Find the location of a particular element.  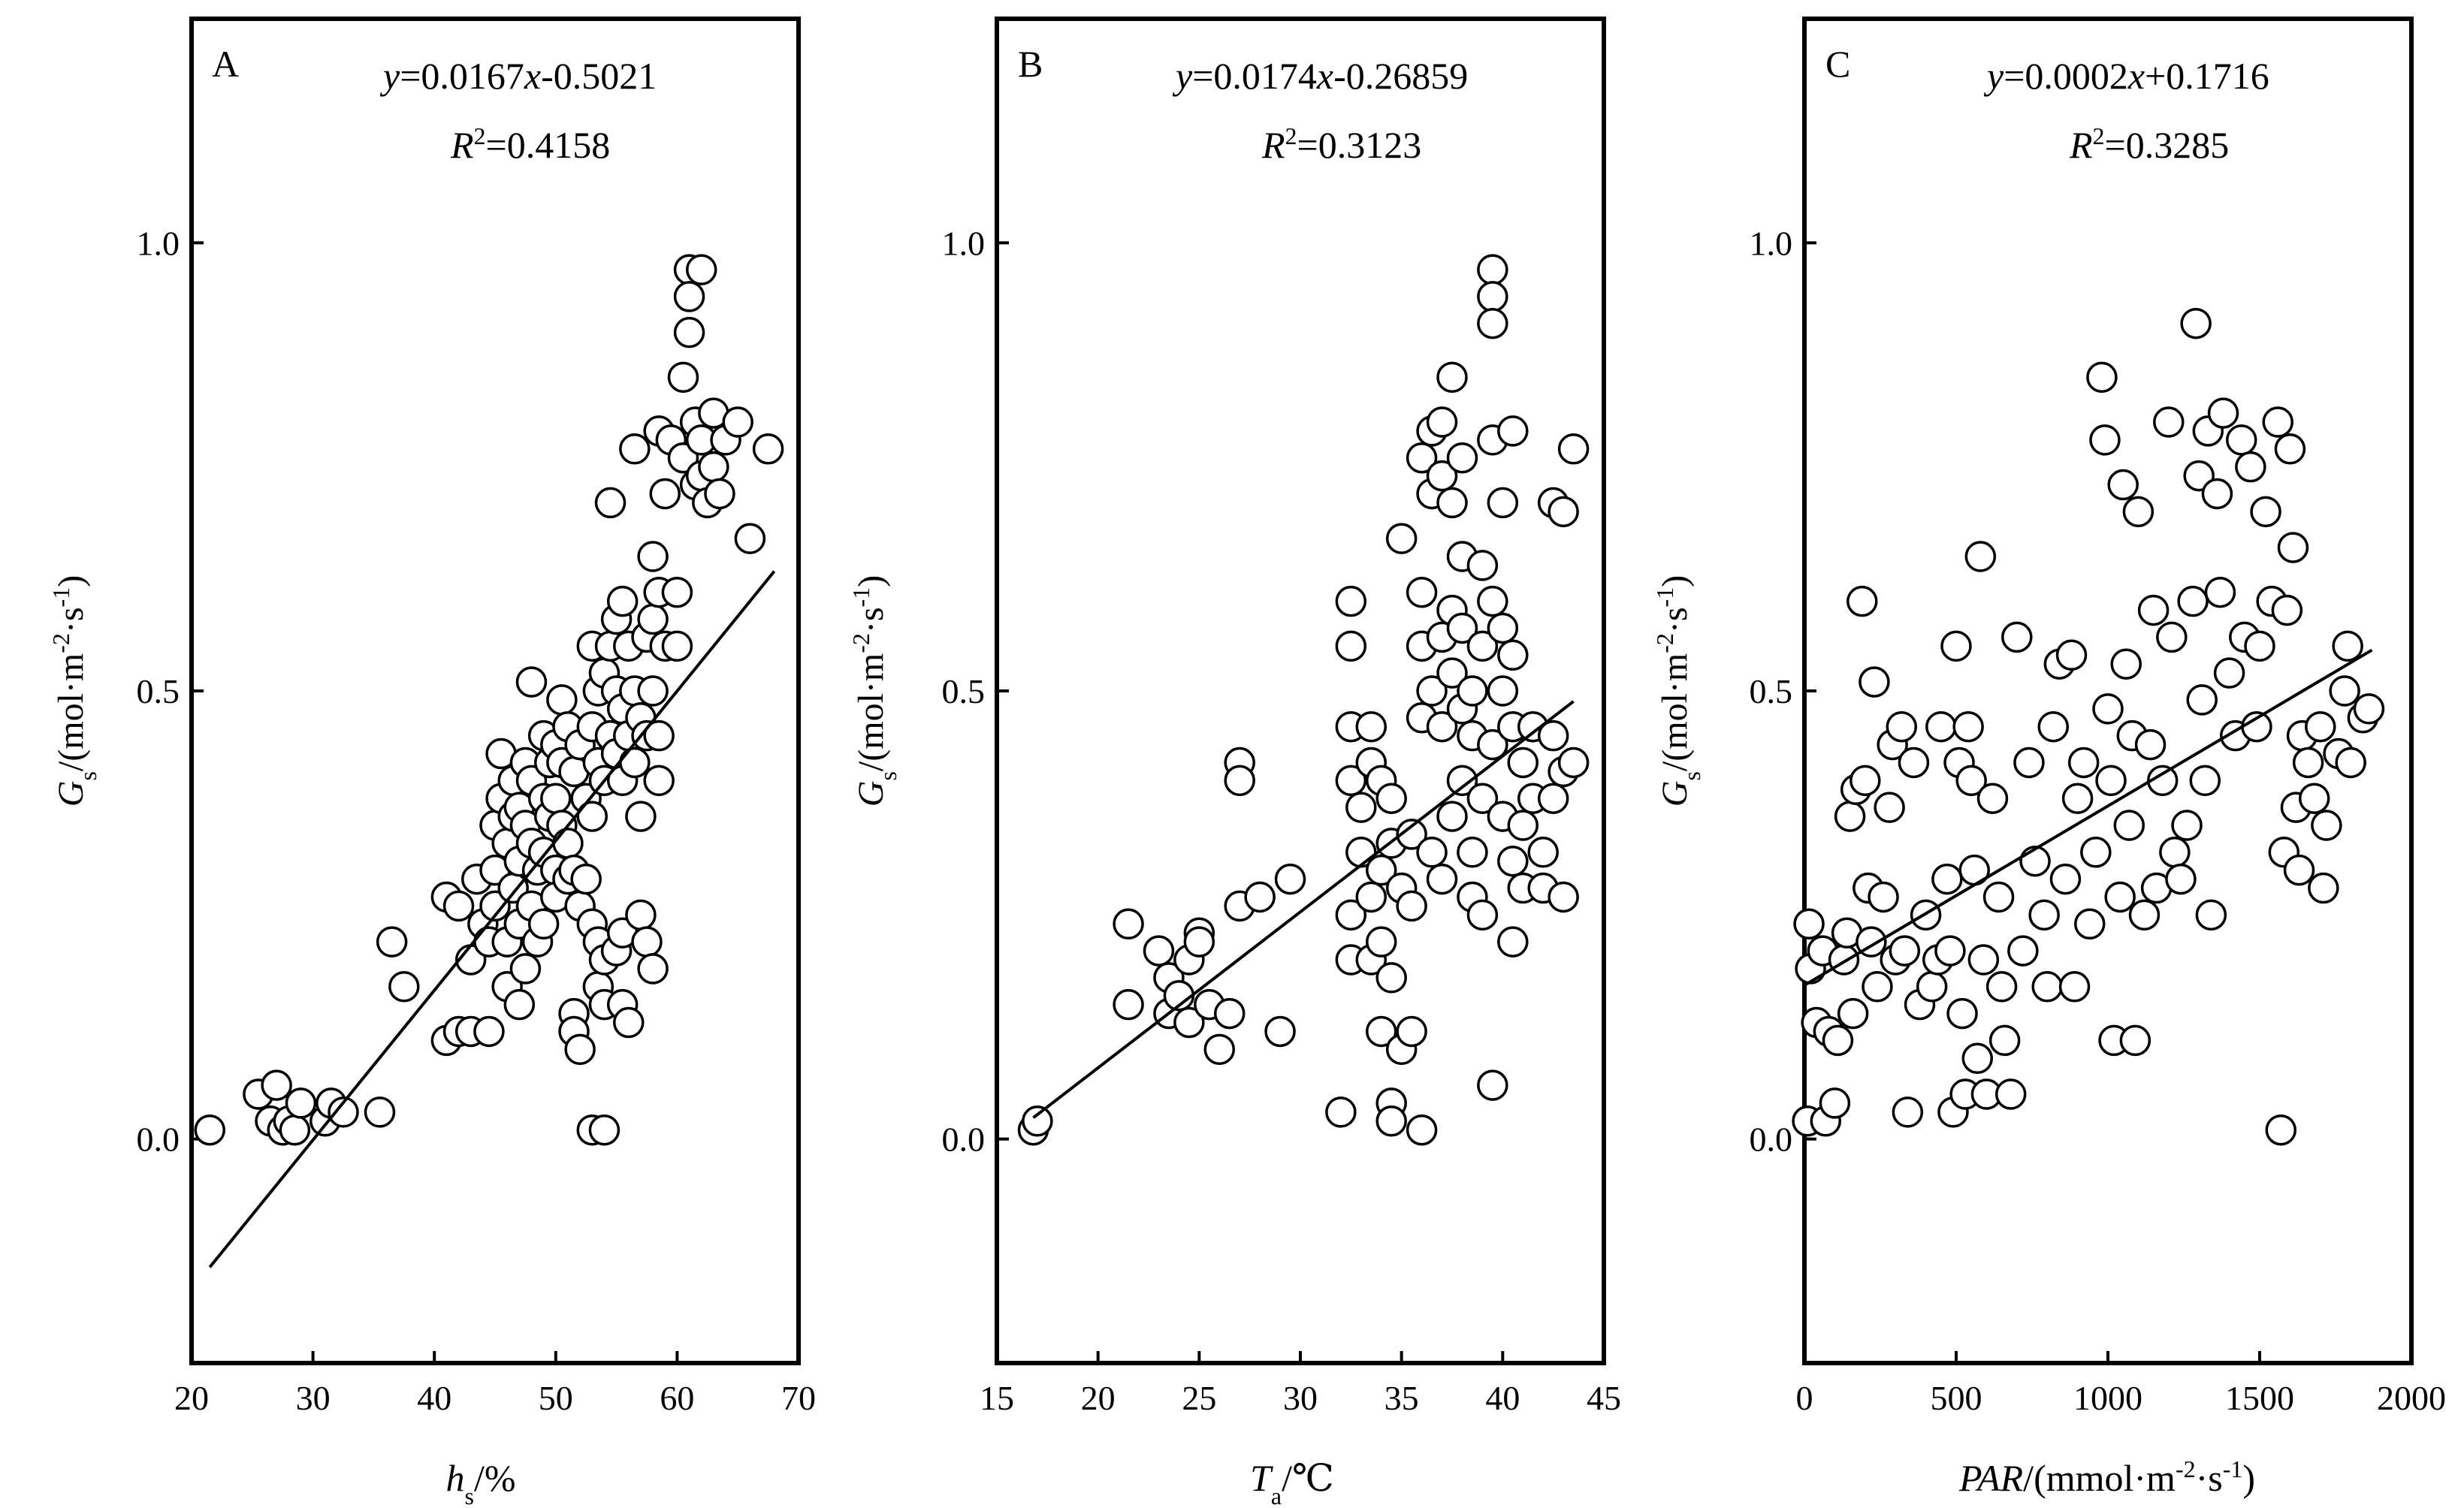

y-tick-label-c-2: 1.0 is located at coordinates (1771, 243).